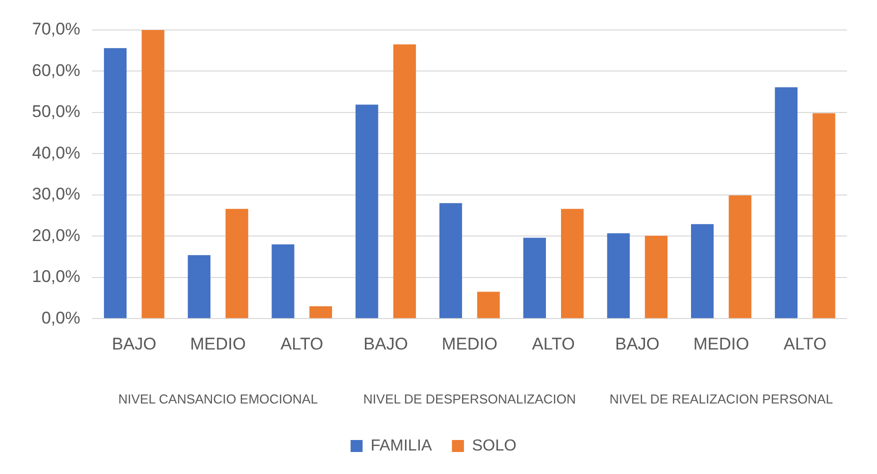 This screenshot has height=474, width=877. Describe the element at coordinates (56, 29) in the screenshot. I see `y-tick-label: 70,0%` at that location.